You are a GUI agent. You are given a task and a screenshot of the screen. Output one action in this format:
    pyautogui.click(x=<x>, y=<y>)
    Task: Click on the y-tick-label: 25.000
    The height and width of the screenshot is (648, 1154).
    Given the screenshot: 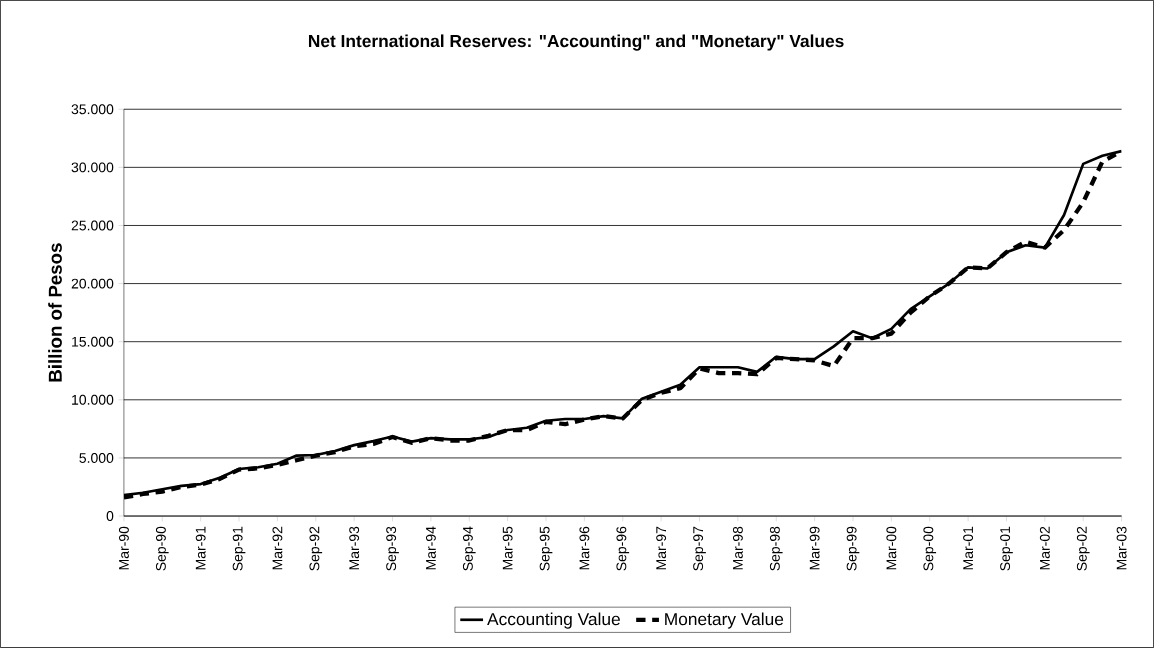 What is the action you would take?
    pyautogui.click(x=92, y=225)
    